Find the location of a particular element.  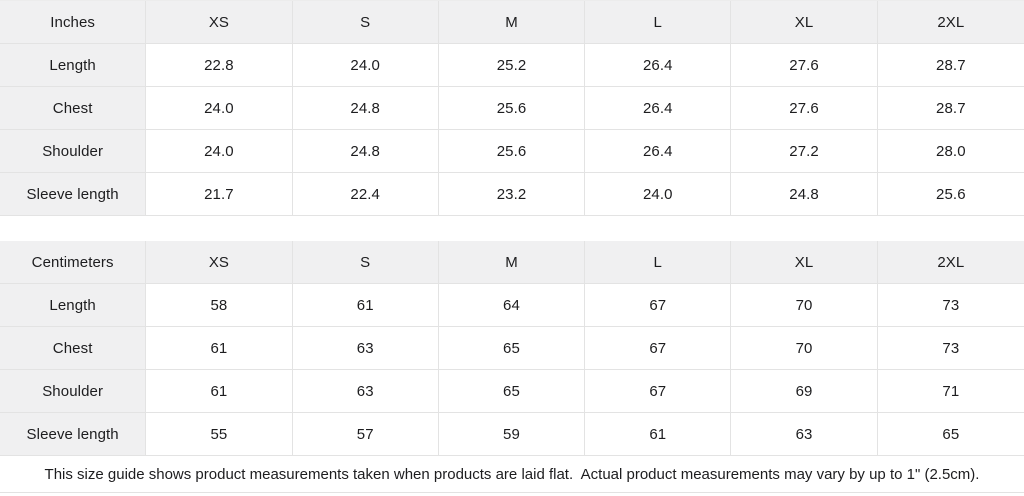

value-chest-l-cm: 67 is located at coordinates (658, 348).